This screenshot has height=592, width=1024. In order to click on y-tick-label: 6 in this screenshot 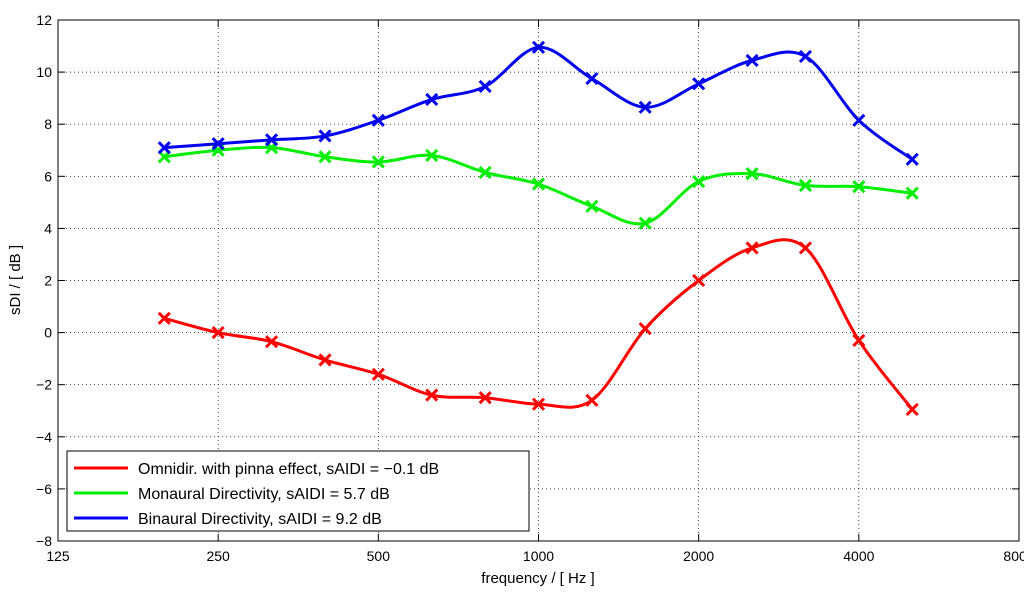, I will do `click(48, 176)`.